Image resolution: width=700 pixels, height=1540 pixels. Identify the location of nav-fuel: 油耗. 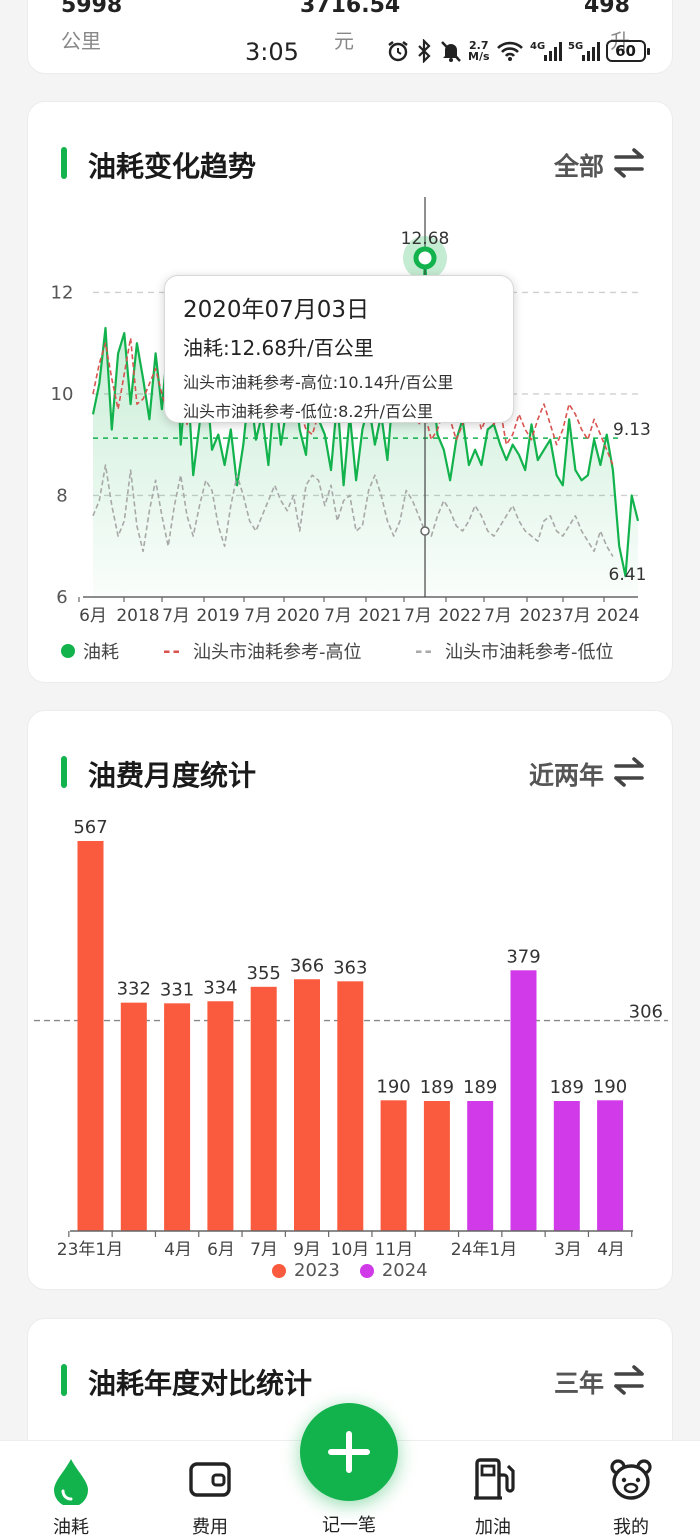
(71, 1498).